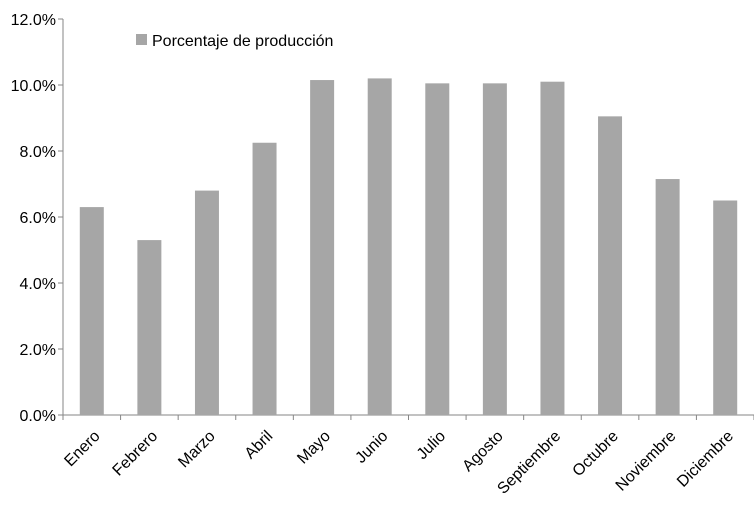 This screenshot has width=754, height=512. What do you see at coordinates (197, 450) in the screenshot?
I see `x-tick-label: Marzo` at bounding box center [197, 450].